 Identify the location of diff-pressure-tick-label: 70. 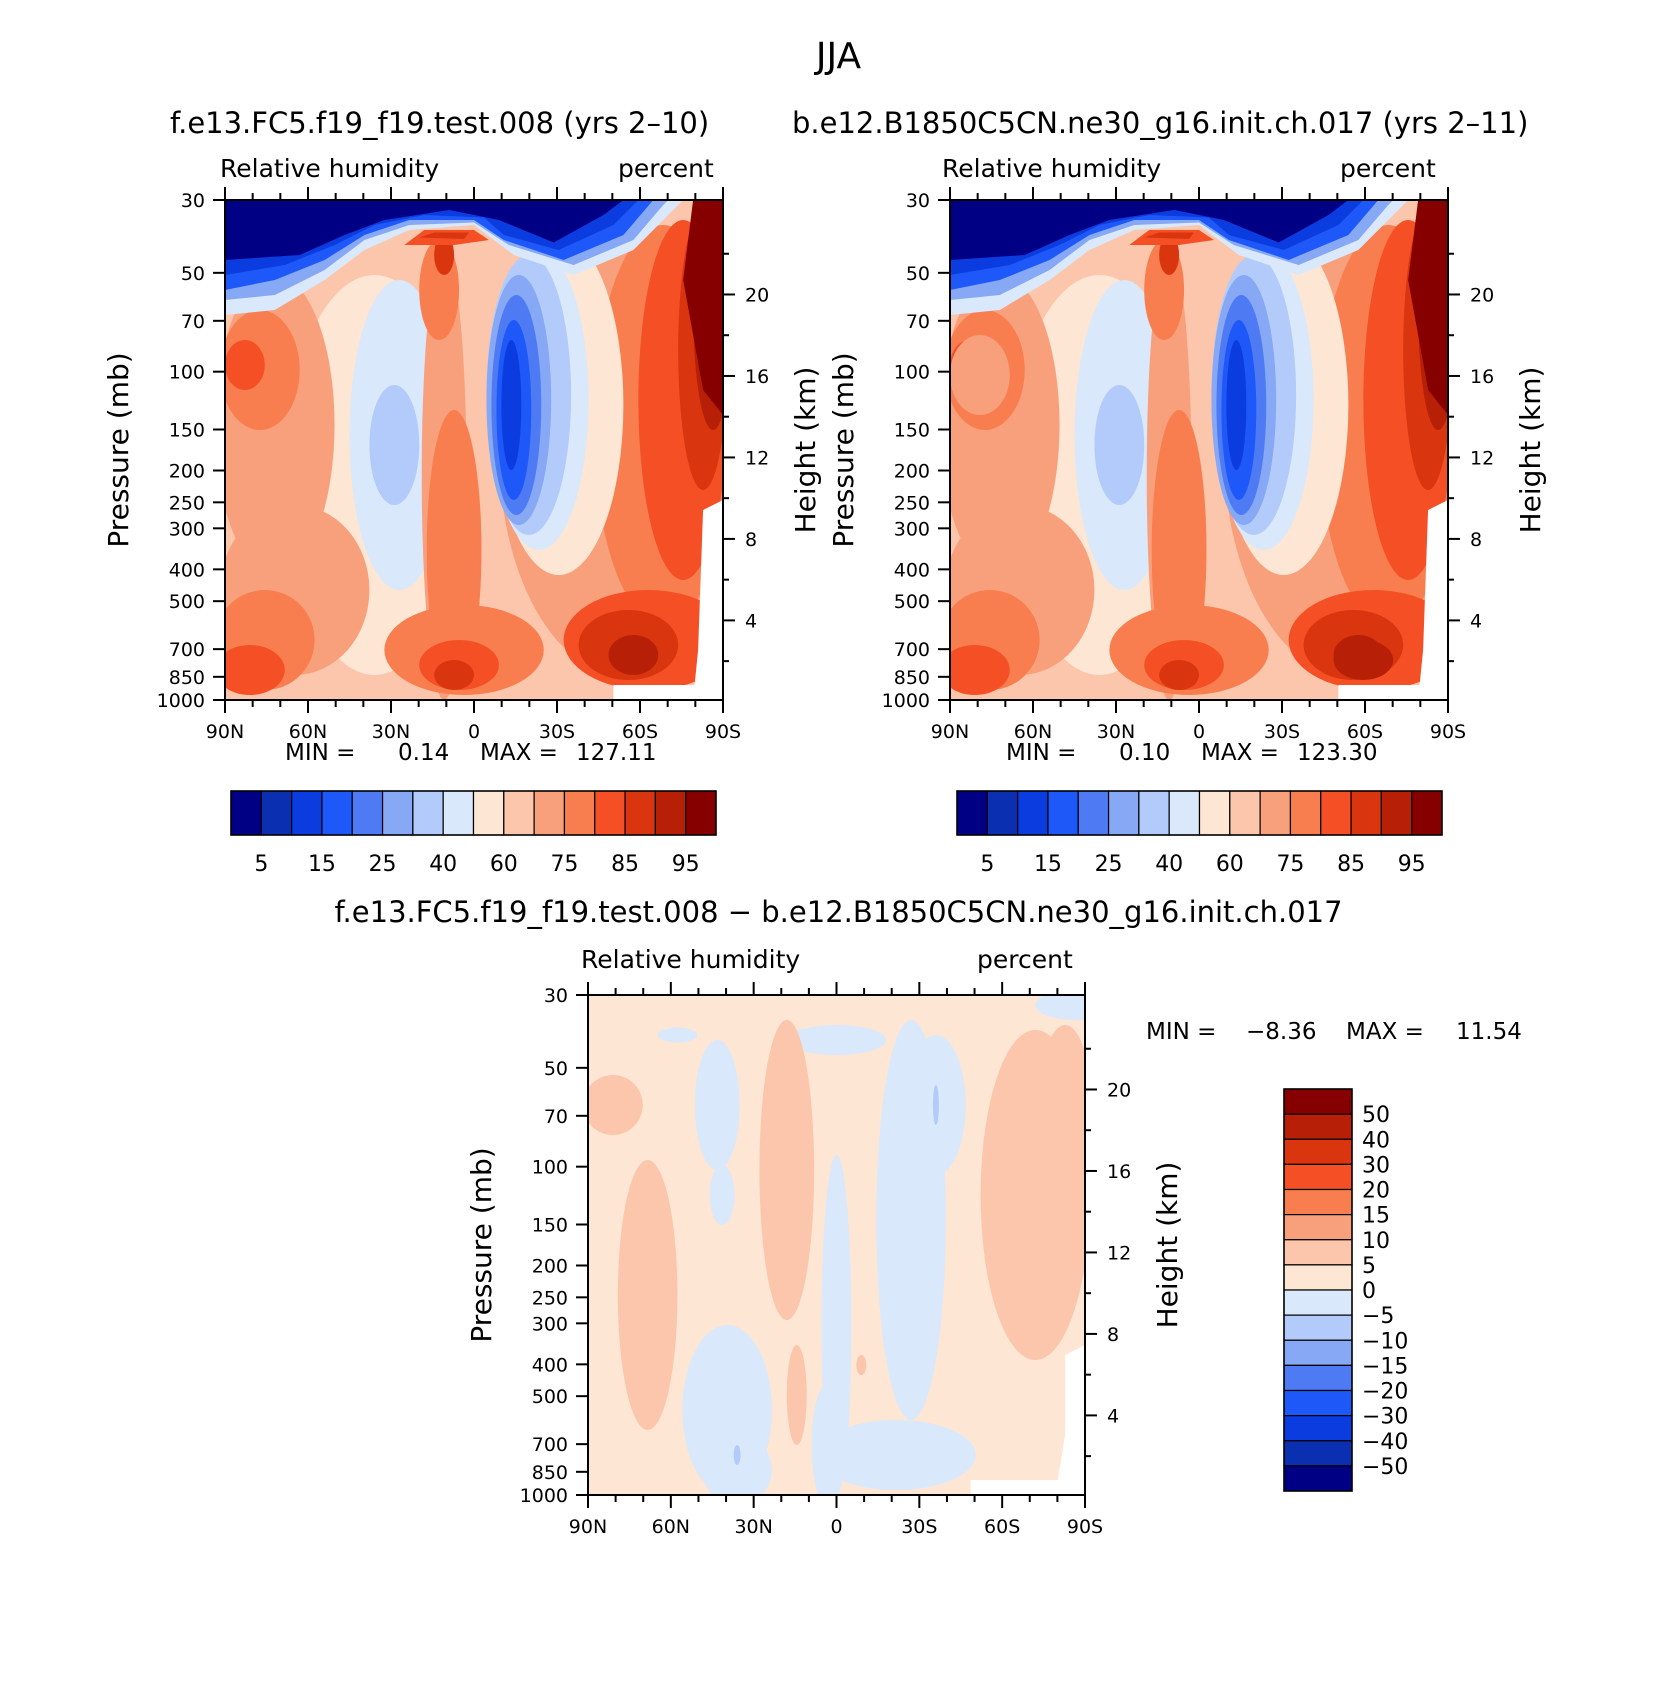
(556, 1117).